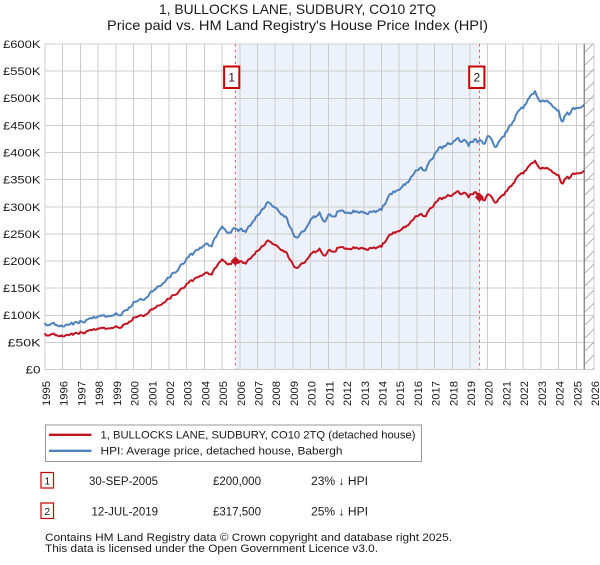 The width and height of the screenshot is (600, 565). I want to click on svg-text: 2014, so click(384, 393).